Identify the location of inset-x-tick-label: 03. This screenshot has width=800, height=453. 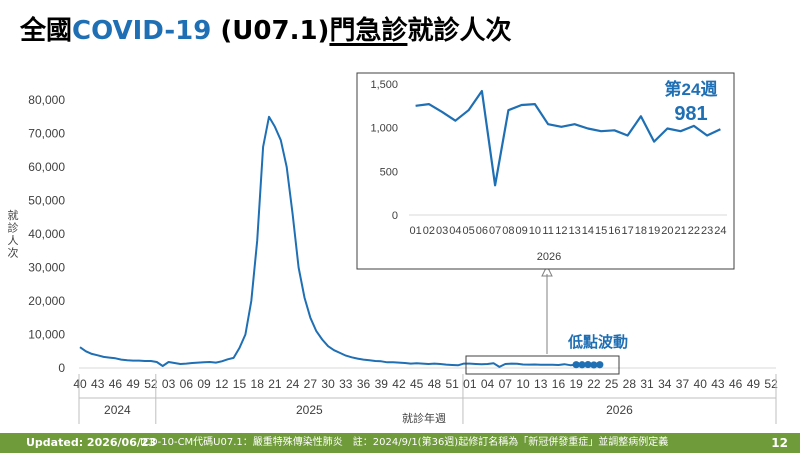
(442, 231).